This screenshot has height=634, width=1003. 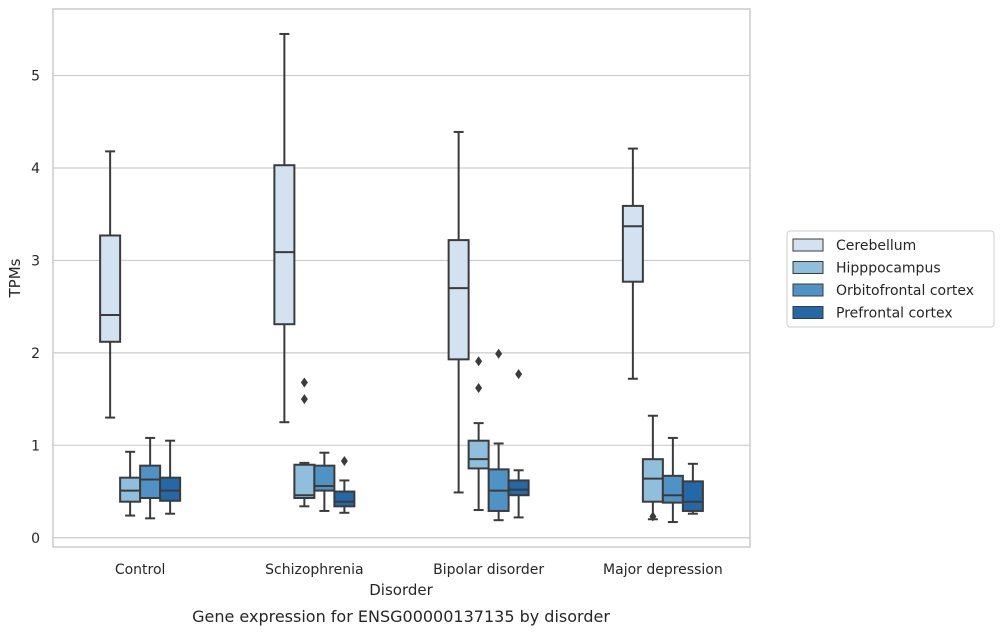 I want to click on legend-entry-label: Cerebellum, so click(x=876, y=246).